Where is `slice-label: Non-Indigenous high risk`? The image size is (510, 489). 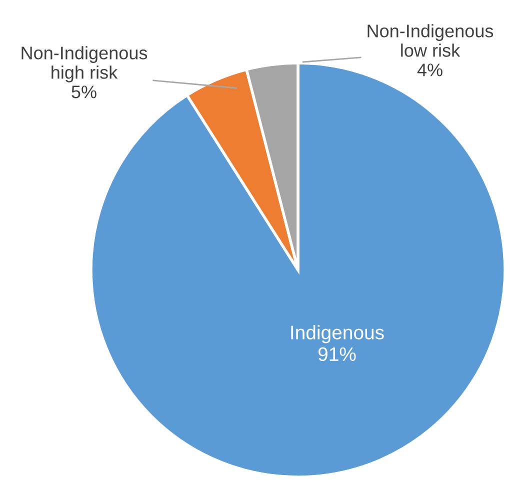 slice-label: Non-Indigenous high risk is located at coordinates (85, 64).